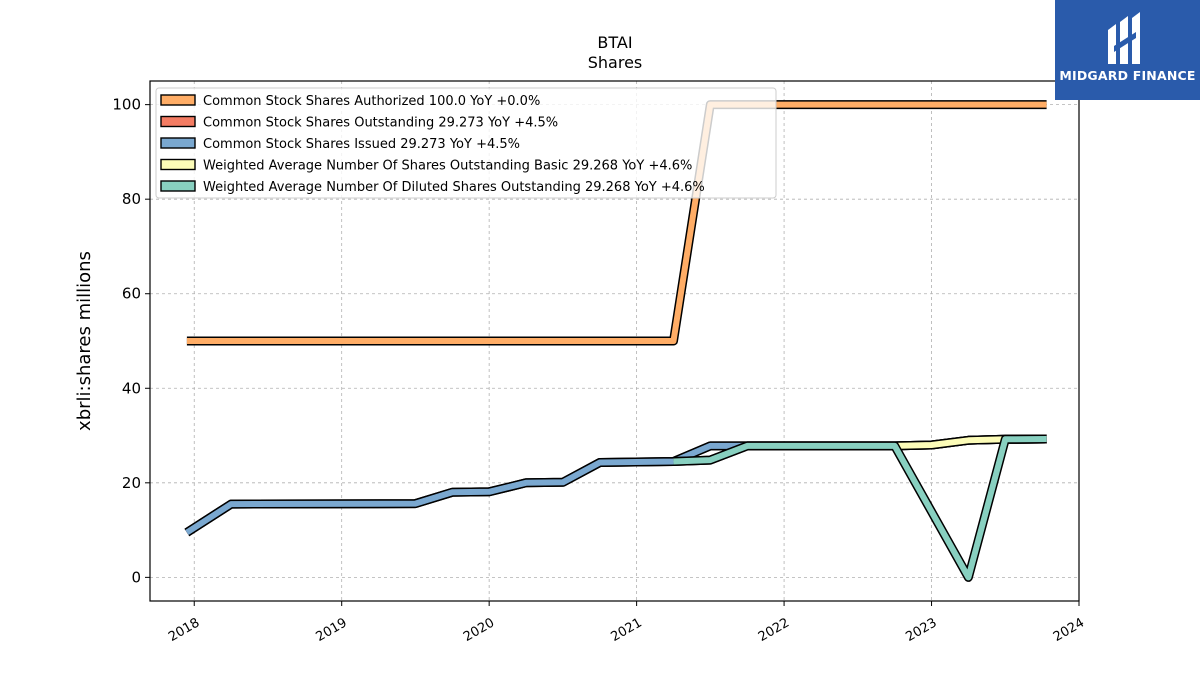 This screenshot has width=1200, height=675. Describe the element at coordinates (1127, 75) in the screenshot. I see `brand-name: MIDGARD FINANCE` at that location.